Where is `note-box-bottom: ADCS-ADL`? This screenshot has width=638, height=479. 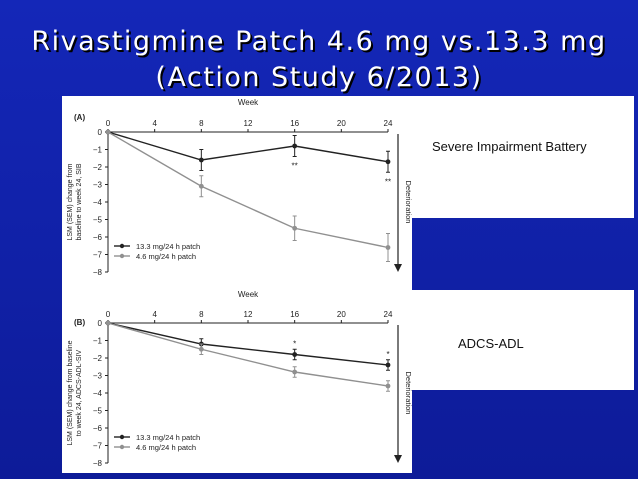
note-box-bottom: ADCS-ADL is located at coordinates (523, 340).